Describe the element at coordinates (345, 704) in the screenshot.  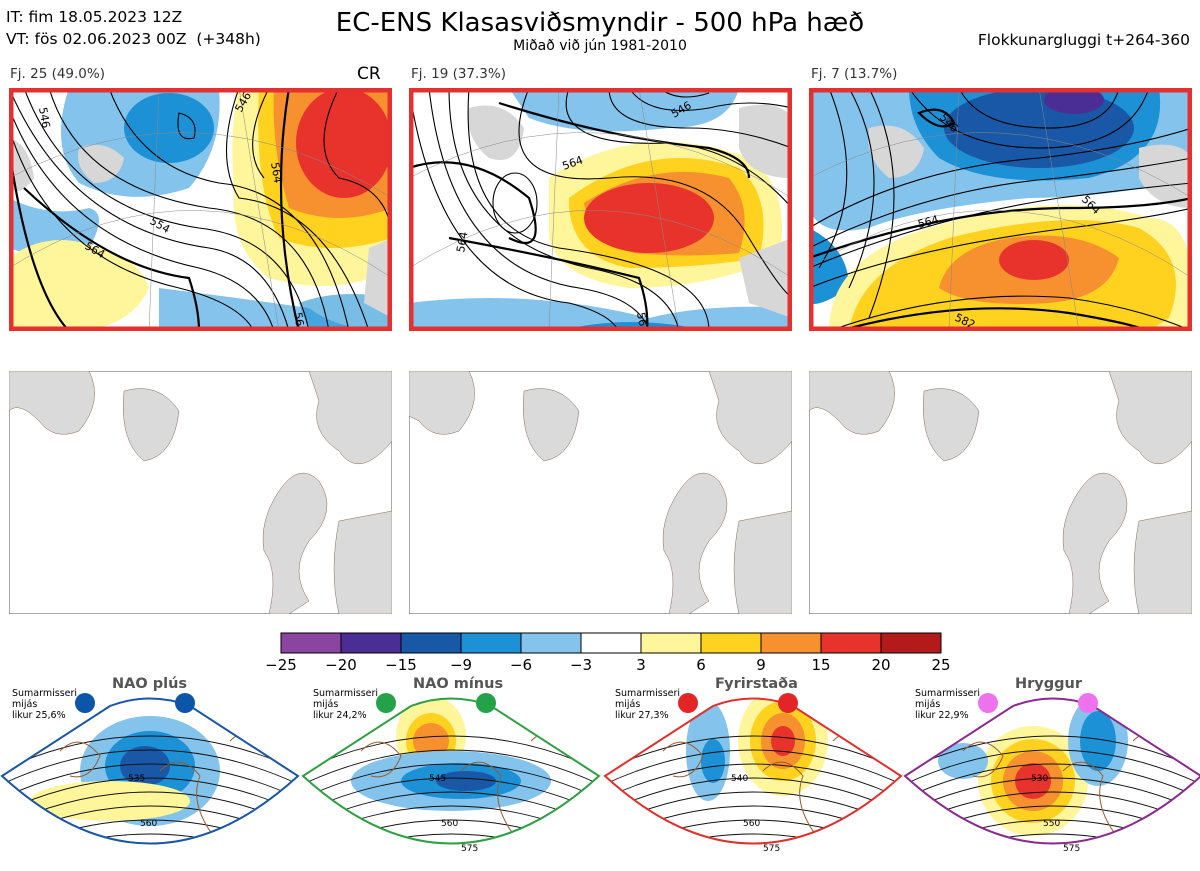
I see `regime-description: Sumarmisseri mijás likur 24,2%` at that location.